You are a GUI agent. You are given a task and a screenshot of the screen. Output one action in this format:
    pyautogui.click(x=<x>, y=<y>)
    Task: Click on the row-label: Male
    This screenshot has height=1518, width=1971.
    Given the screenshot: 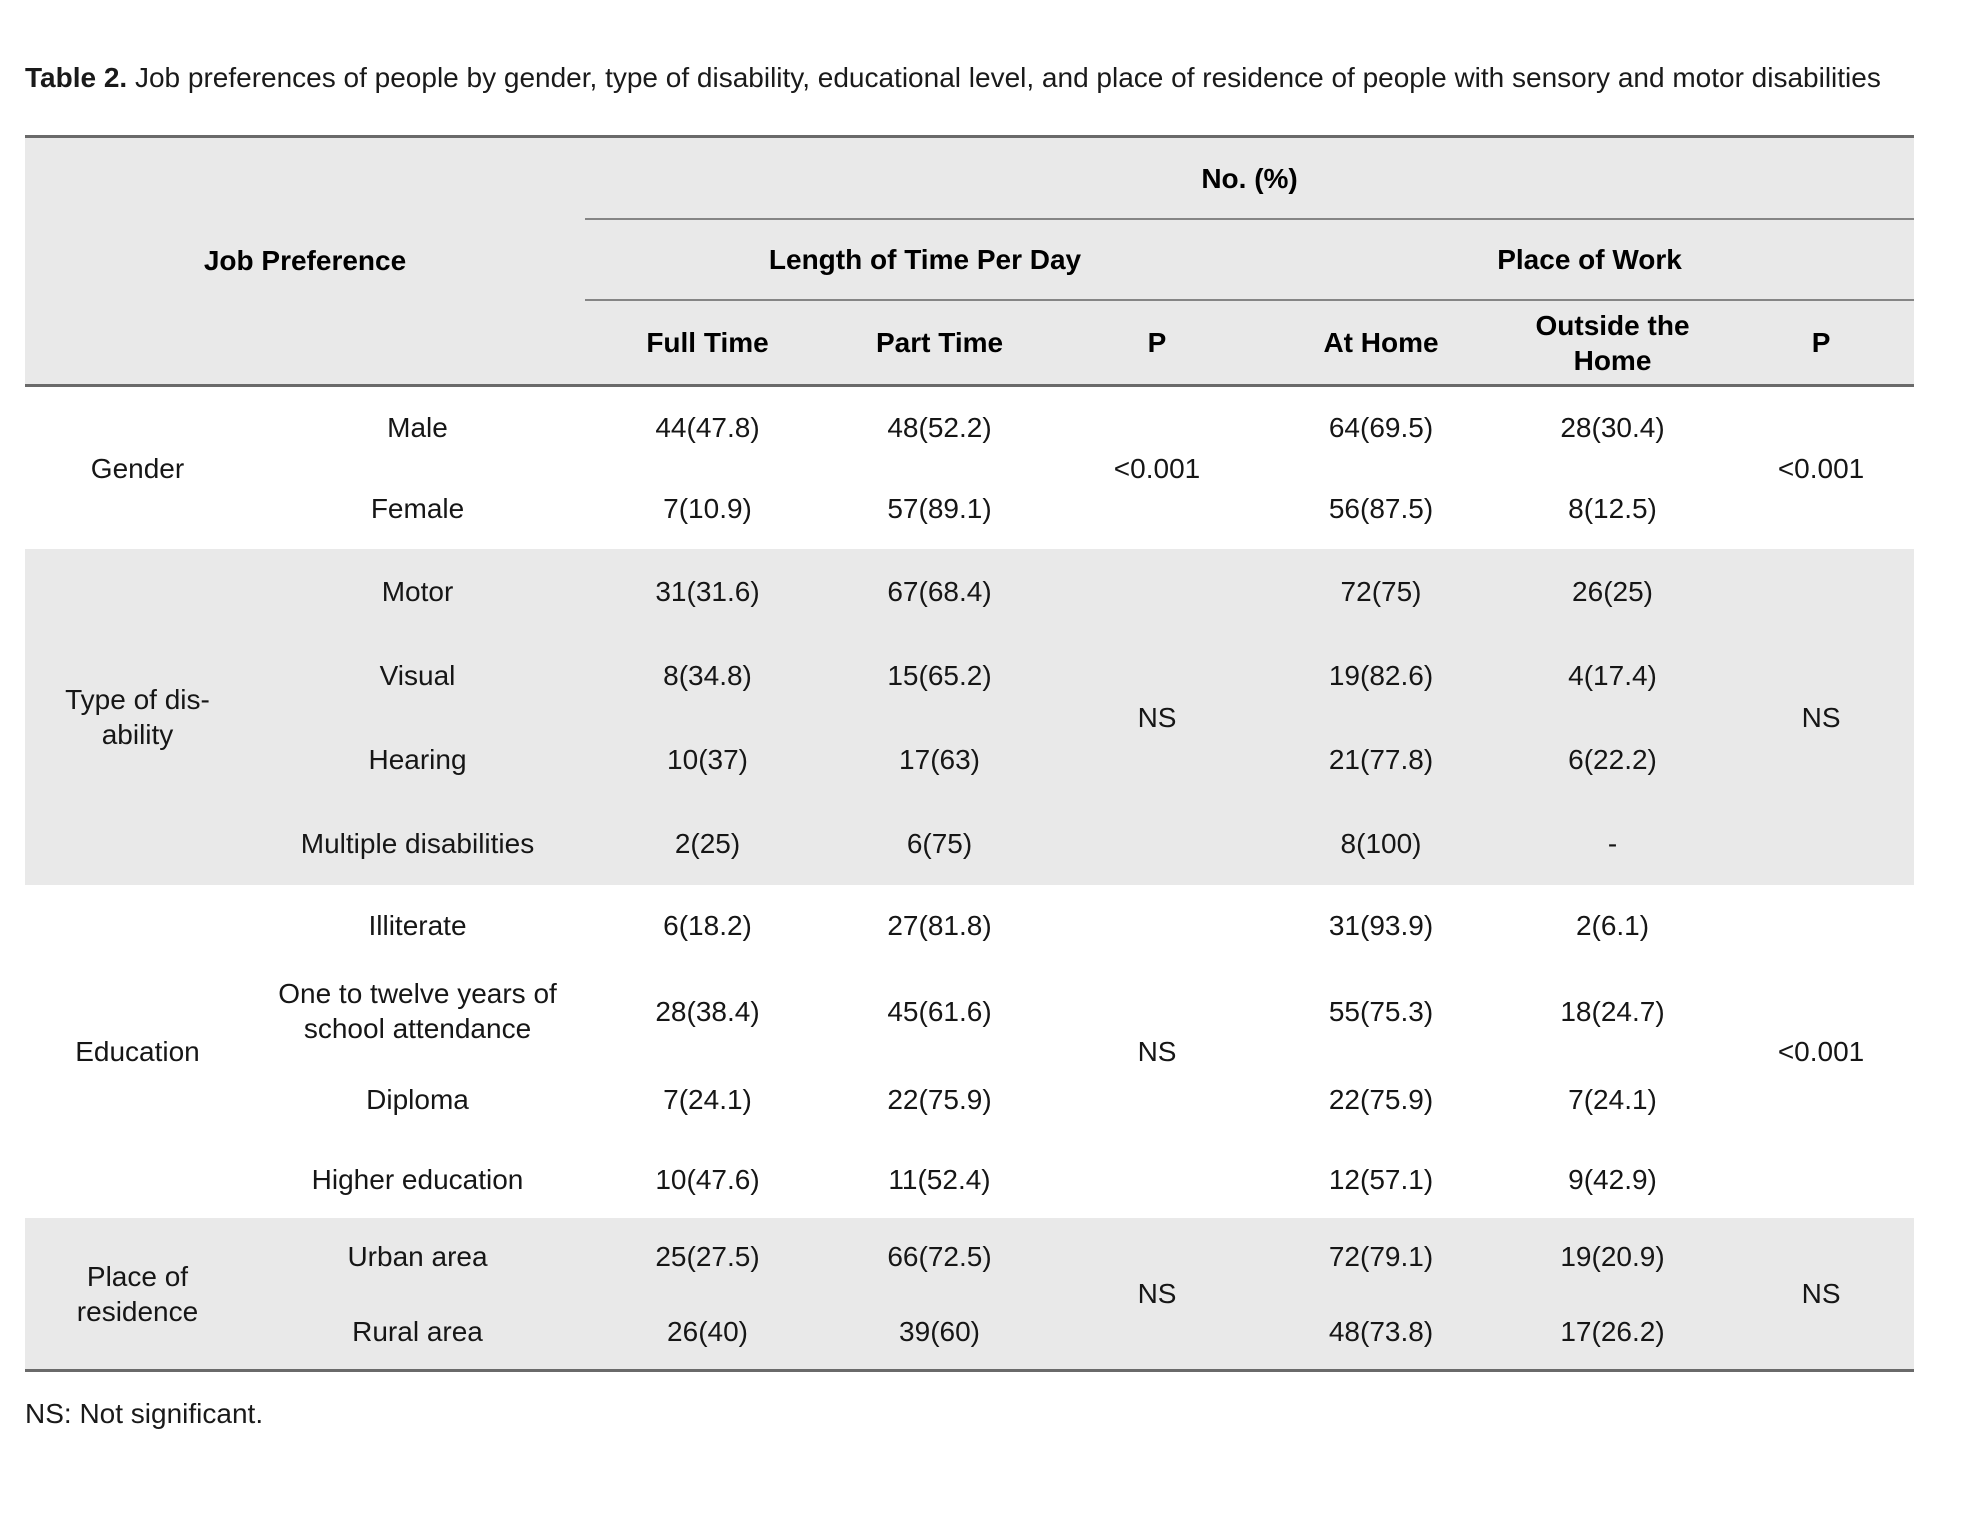 What is the action you would take?
    pyautogui.click(x=418, y=426)
    